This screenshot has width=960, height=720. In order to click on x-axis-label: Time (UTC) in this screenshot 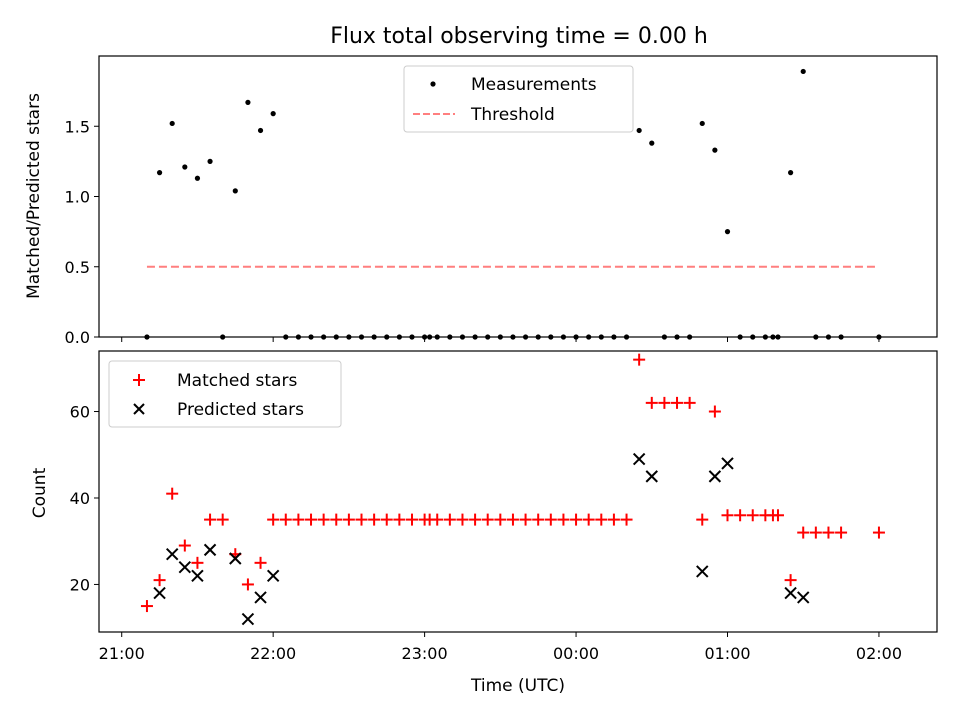, I will do `click(517, 686)`.